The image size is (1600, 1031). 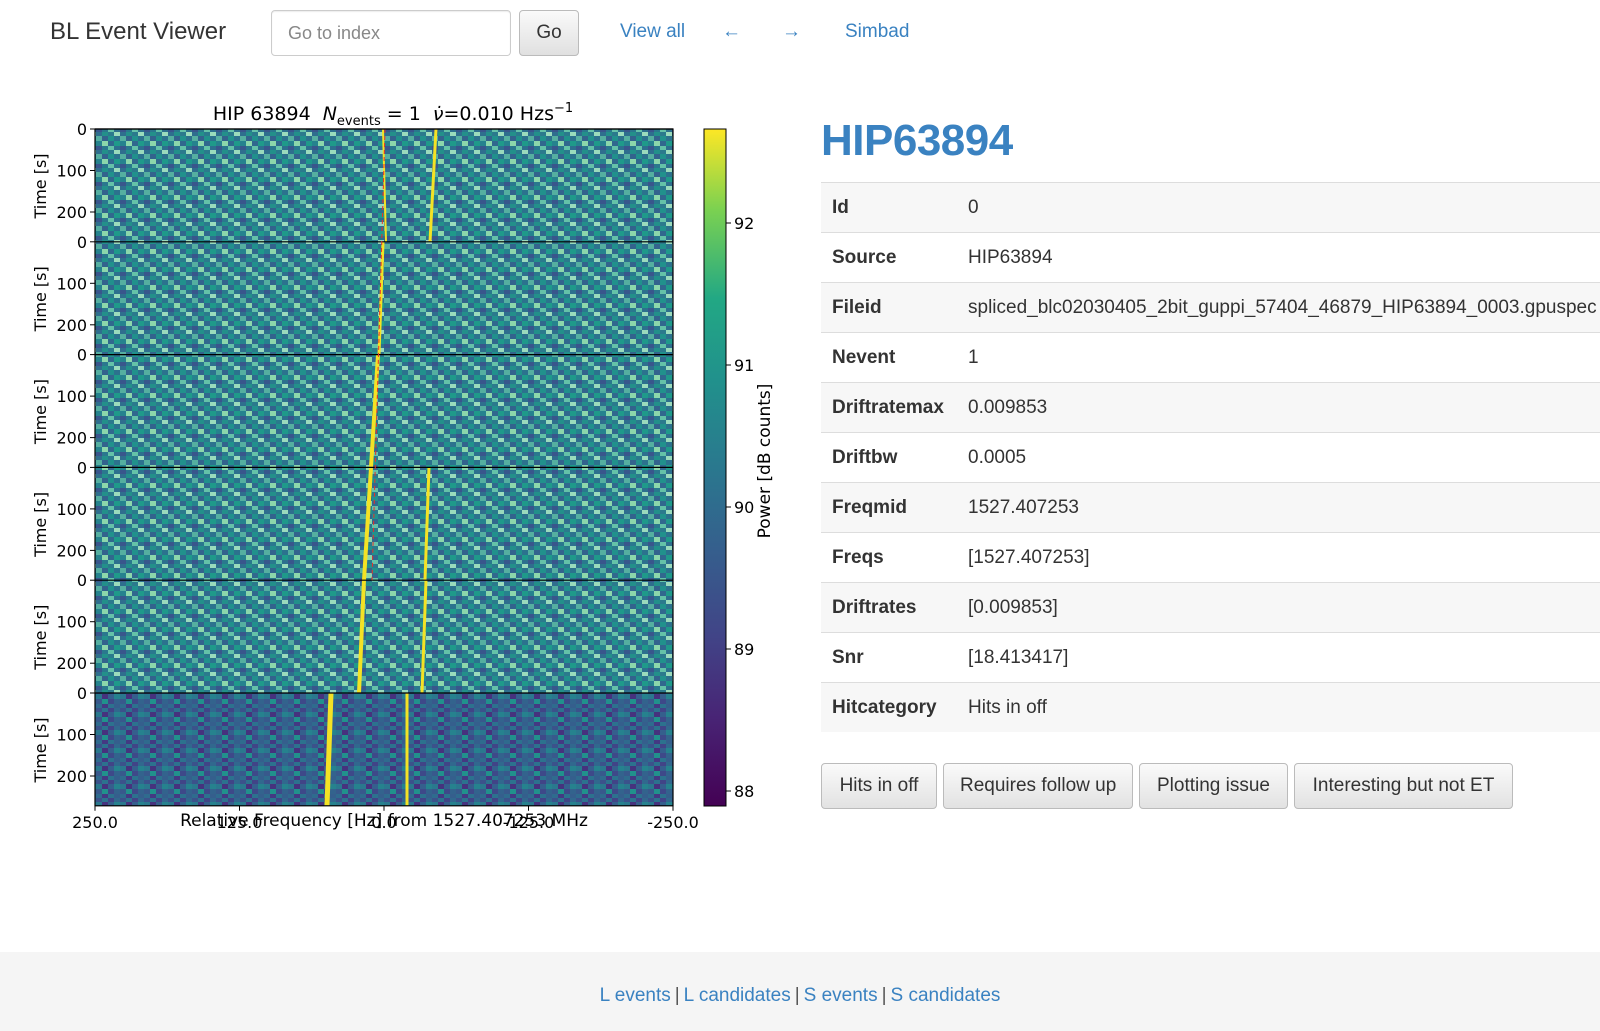 I want to click on colorbar-tick-label: 89, so click(x=744, y=649).